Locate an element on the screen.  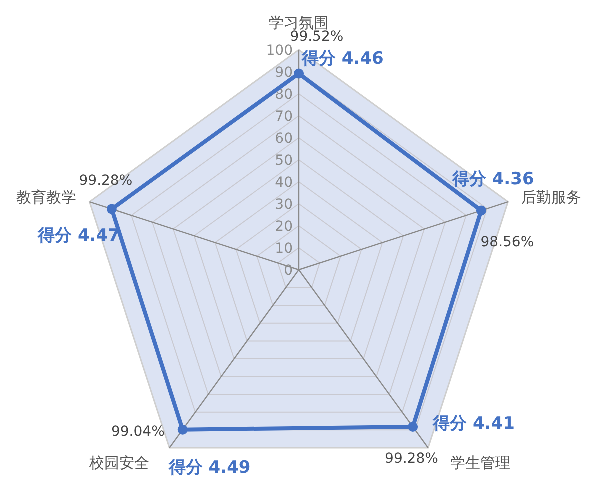
y-tick-label: 90 is located at coordinates (284, 73).